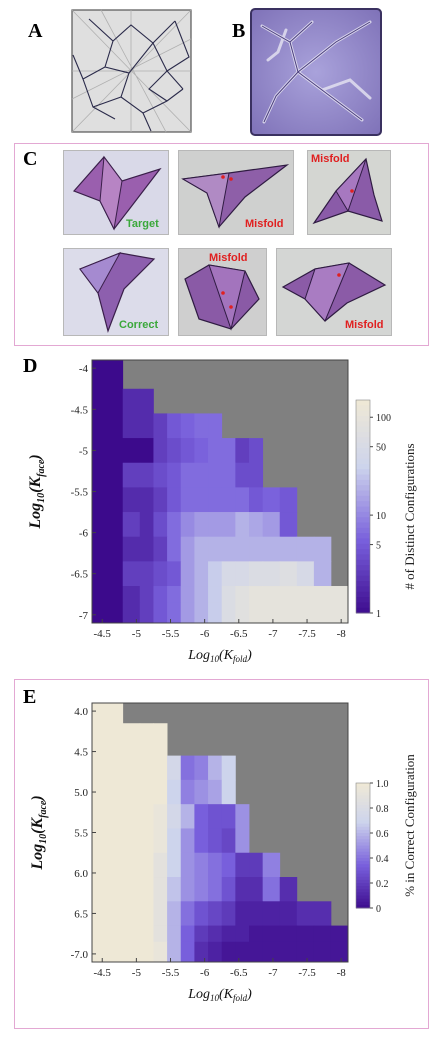 This screenshot has width=443, height=1042. I want to click on x-tick-label: -7.5, so click(307, 634).